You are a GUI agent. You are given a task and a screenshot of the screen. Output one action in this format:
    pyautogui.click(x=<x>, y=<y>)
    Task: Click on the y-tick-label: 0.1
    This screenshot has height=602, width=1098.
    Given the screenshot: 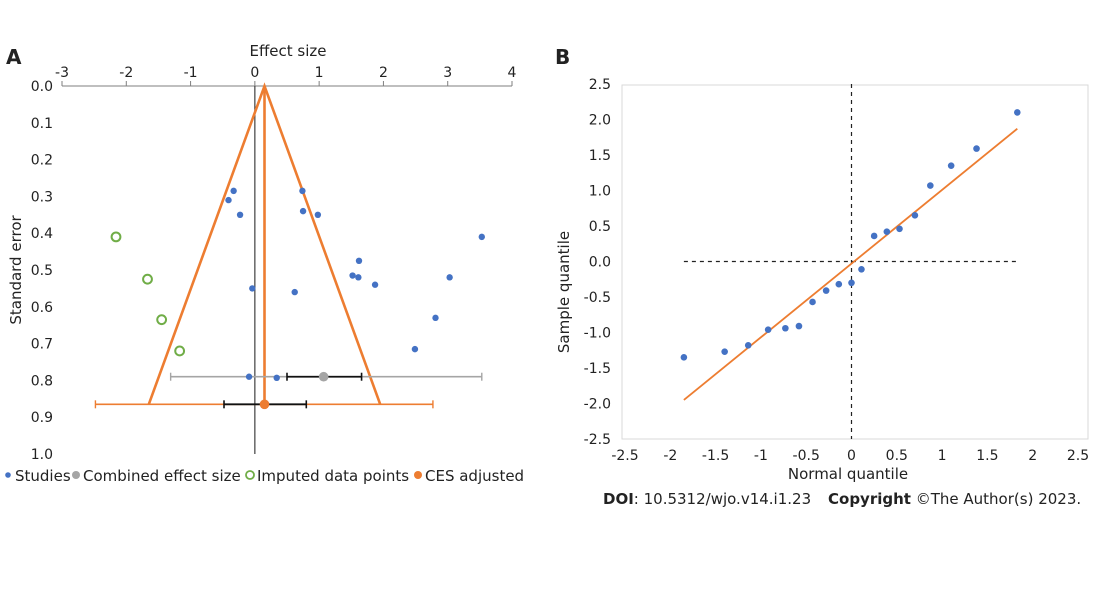 What is the action you would take?
    pyautogui.click(x=42, y=124)
    